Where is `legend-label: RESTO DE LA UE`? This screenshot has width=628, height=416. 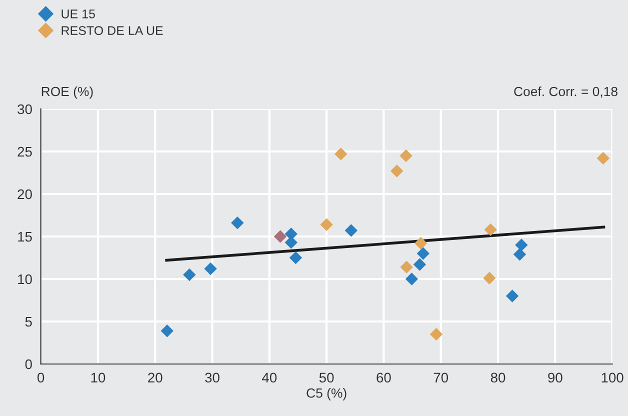
legend-label: RESTO DE LA UE is located at coordinates (112, 30).